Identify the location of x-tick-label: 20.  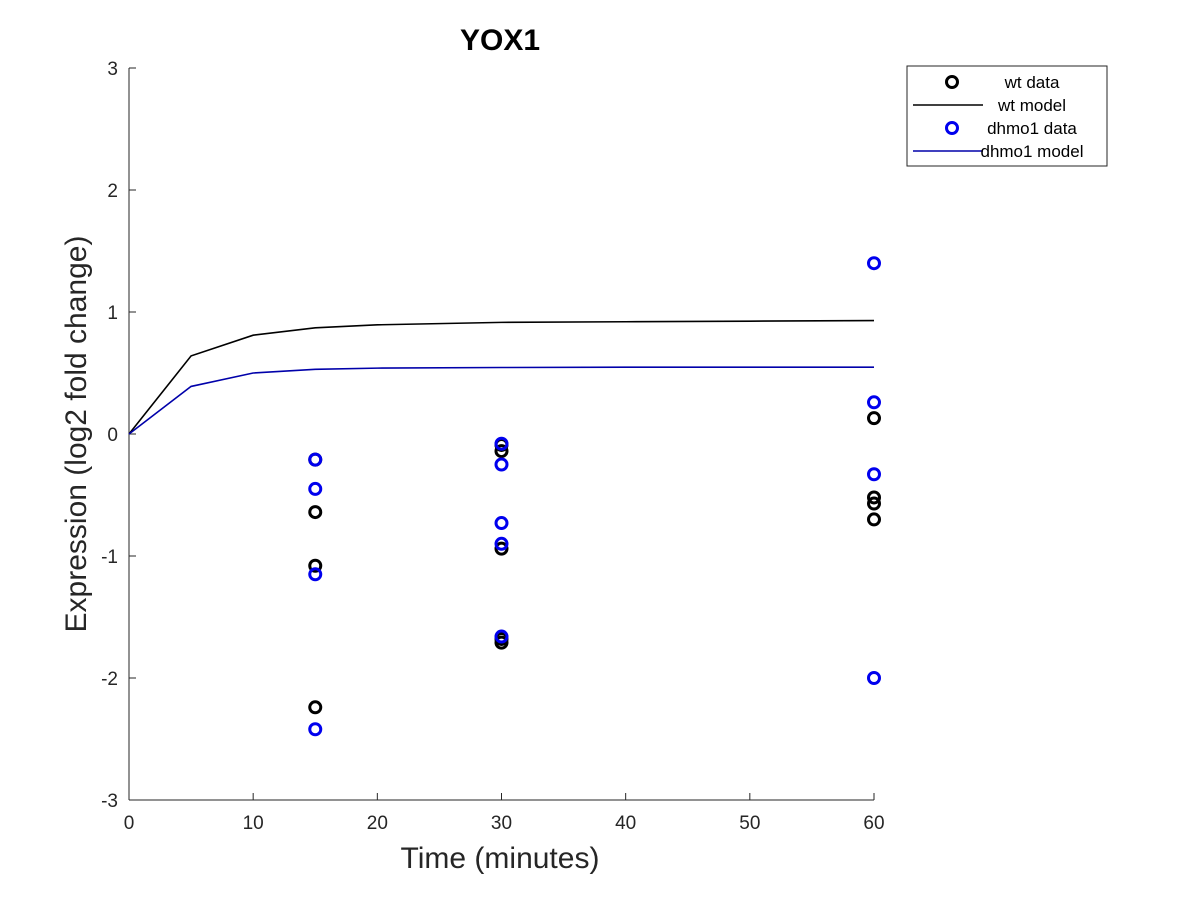
(377, 823).